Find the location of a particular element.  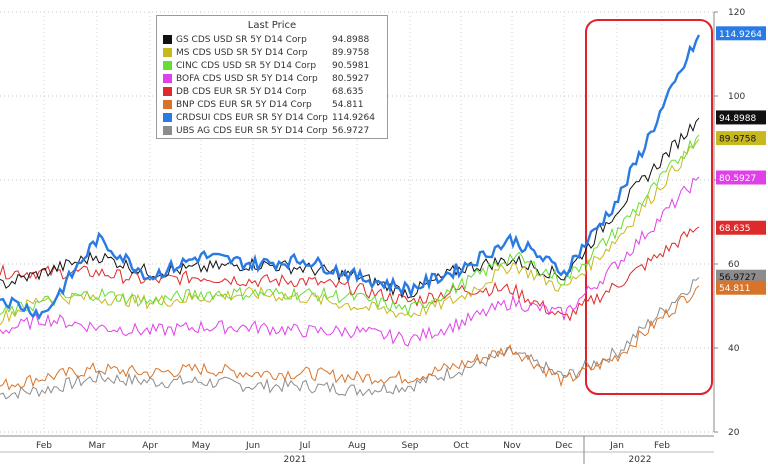

y-tick-label: 100 is located at coordinates (736, 97).